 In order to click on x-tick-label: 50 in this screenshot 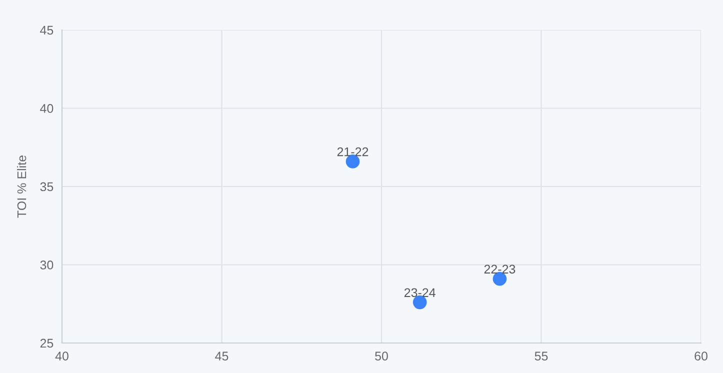, I will do `click(381, 356)`.